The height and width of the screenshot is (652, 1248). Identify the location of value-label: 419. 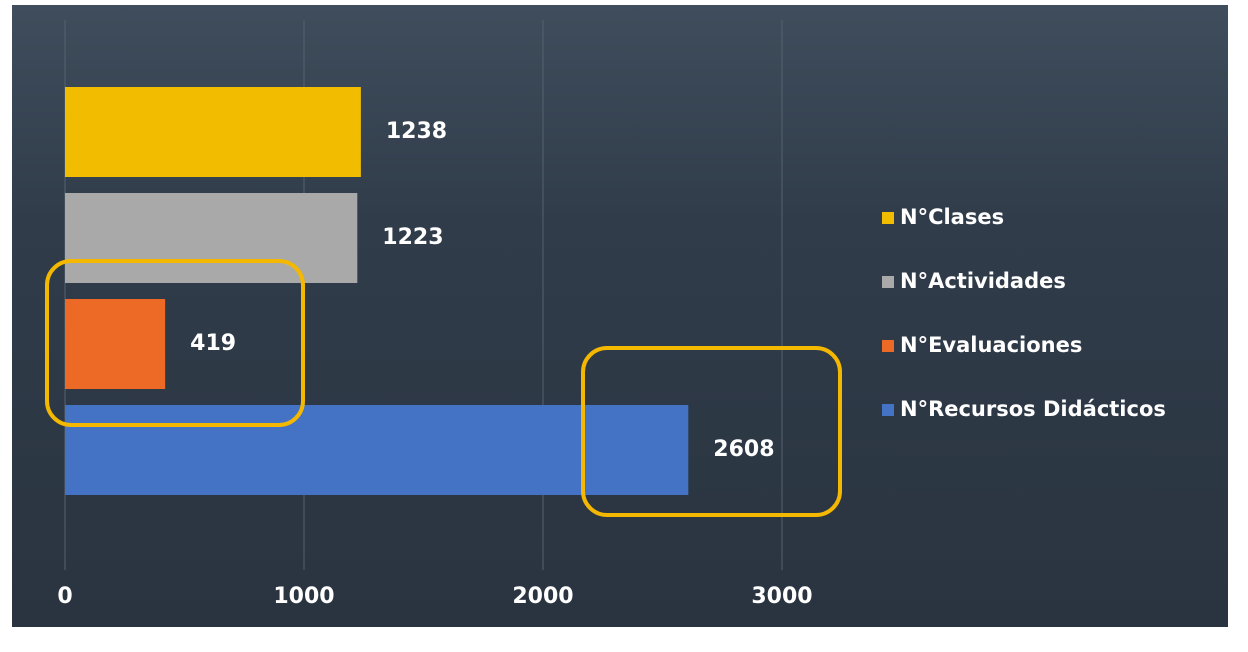
(213, 343).